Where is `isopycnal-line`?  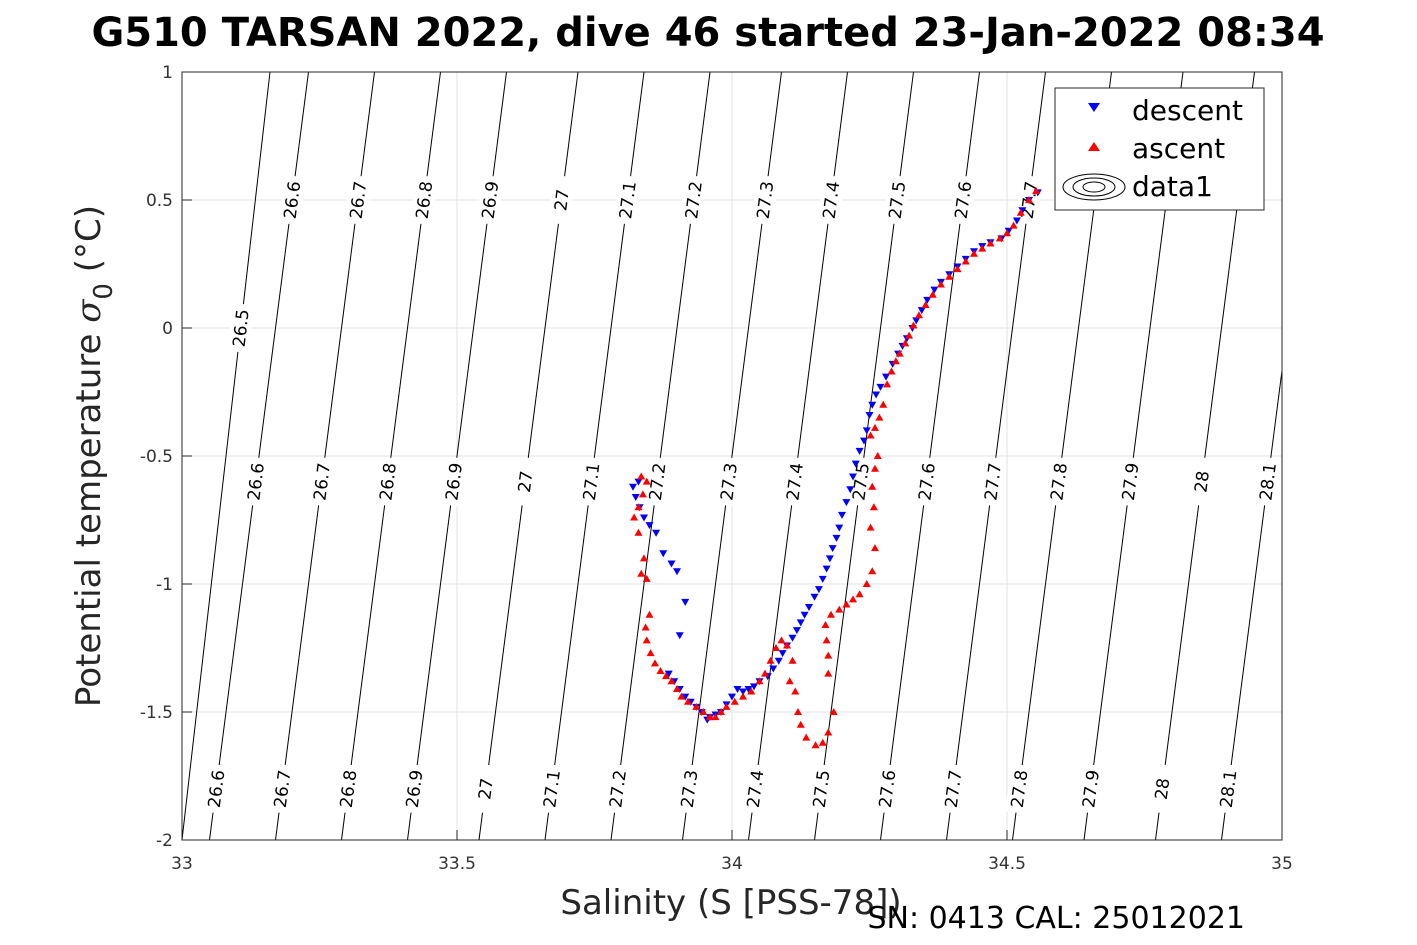 isopycnal-line is located at coordinates (226, 456).